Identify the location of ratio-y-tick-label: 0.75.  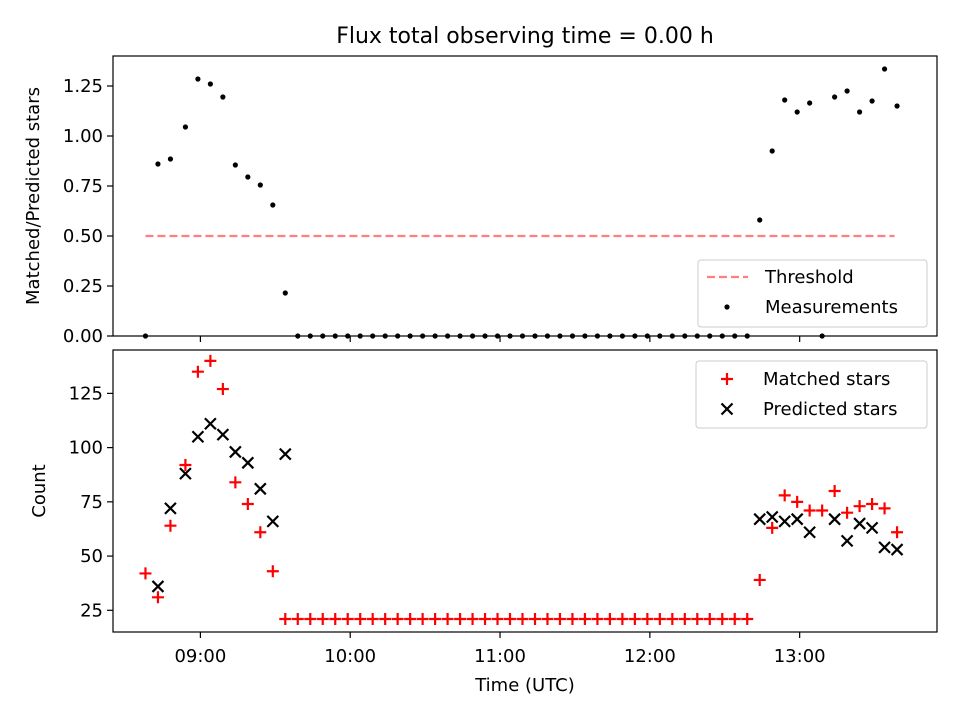
(83, 186).